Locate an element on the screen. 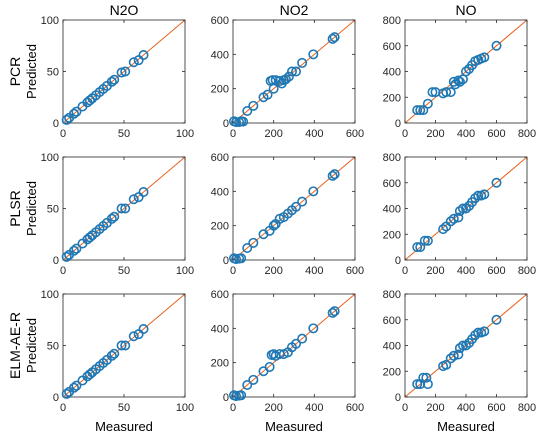  subplot-1-3: 0 200 400 600 800 0 200 400 600 800 is located at coordinates (460, 77).